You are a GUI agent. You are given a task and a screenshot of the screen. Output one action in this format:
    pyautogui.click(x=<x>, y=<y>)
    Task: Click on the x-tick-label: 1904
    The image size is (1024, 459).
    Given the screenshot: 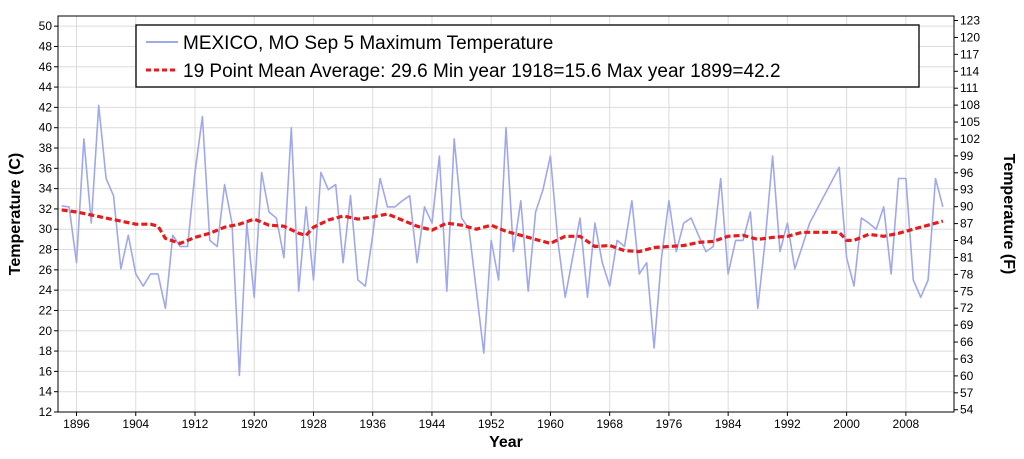 What is the action you would take?
    pyautogui.click(x=135, y=424)
    